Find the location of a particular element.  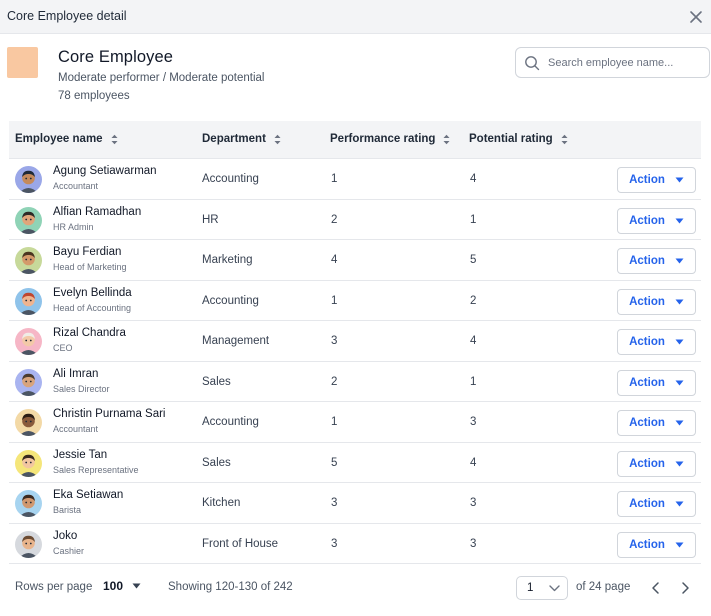

employee-name: Agung Setiawarman is located at coordinates (105, 171).